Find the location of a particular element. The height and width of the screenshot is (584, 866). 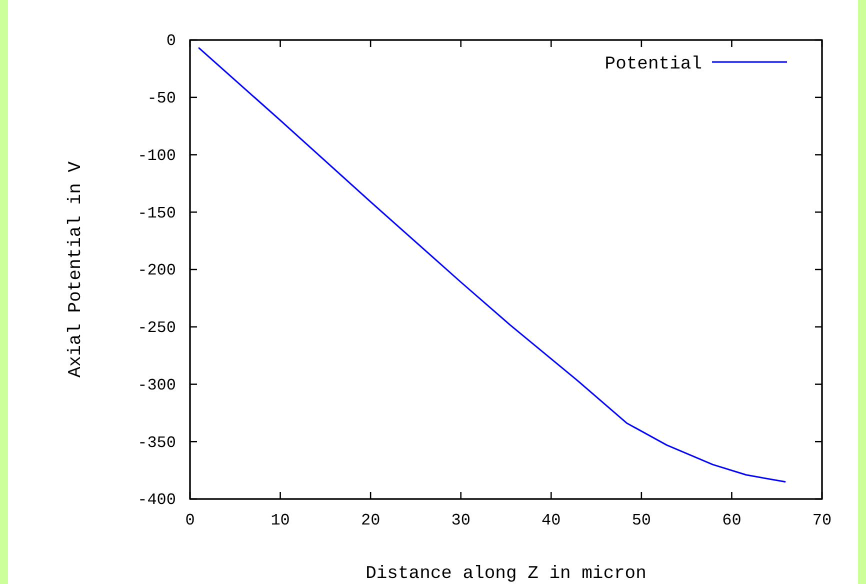

x-tick-label: 60 is located at coordinates (732, 520).